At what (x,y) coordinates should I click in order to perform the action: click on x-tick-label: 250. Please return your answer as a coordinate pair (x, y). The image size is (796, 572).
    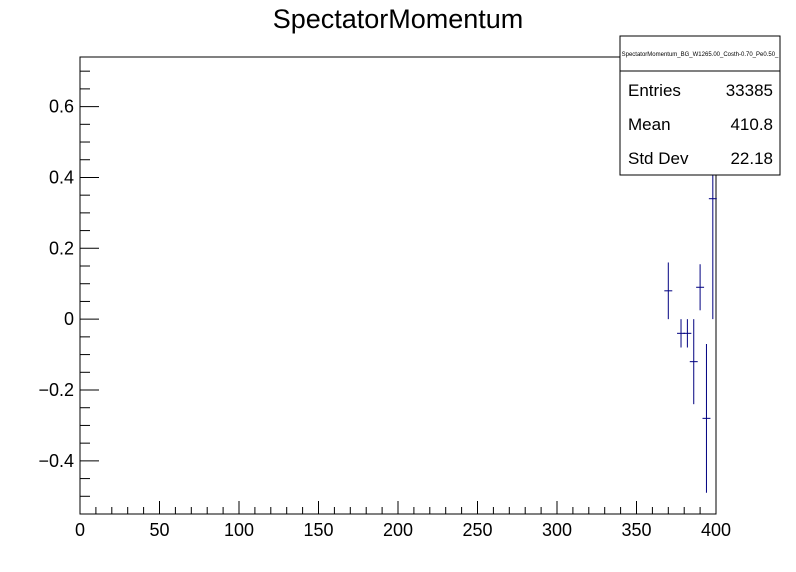
    Looking at the image, I should click on (477, 530).